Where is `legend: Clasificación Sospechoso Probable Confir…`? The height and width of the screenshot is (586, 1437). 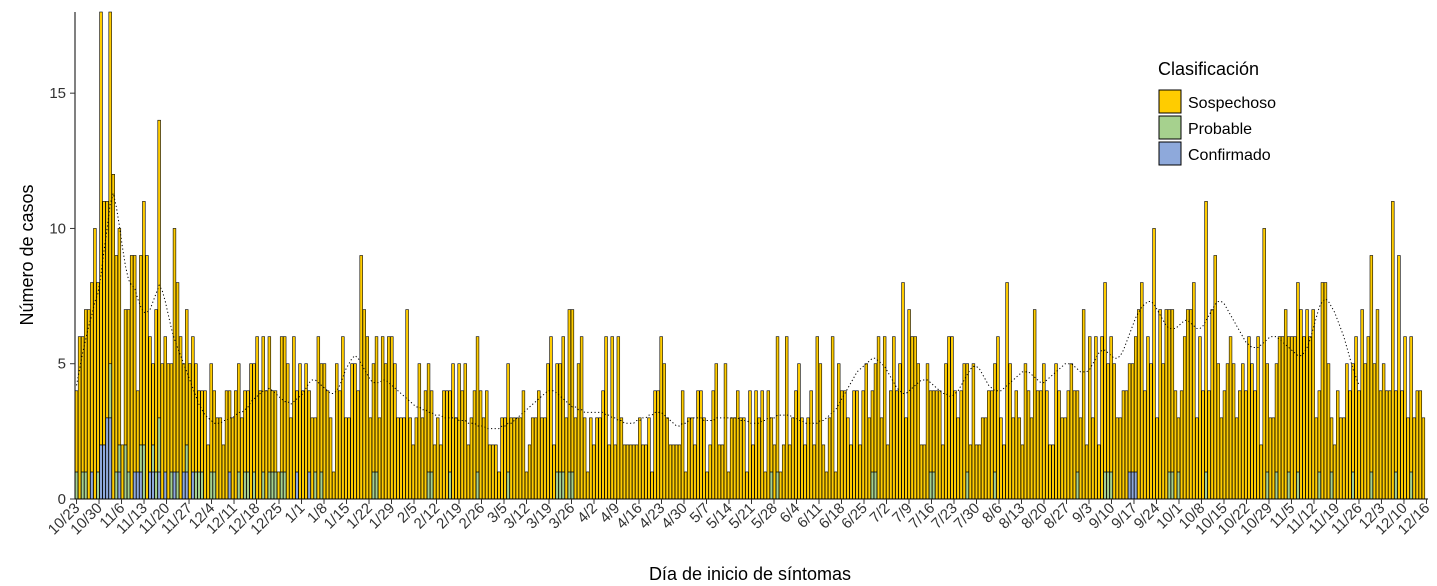
legend: Clasificación Sospechoso Probable Confir… is located at coordinates (1217, 112).